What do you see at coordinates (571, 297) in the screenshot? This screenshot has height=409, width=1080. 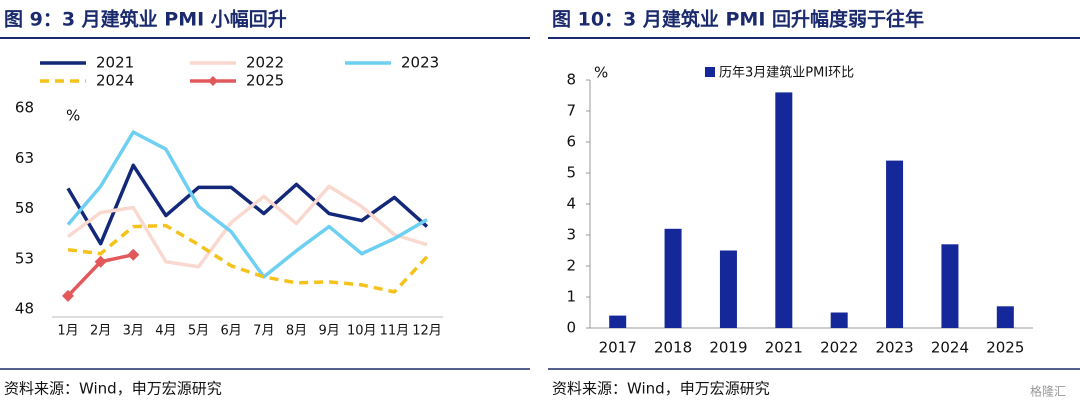 I see `y-tick-label: 1` at bounding box center [571, 297].